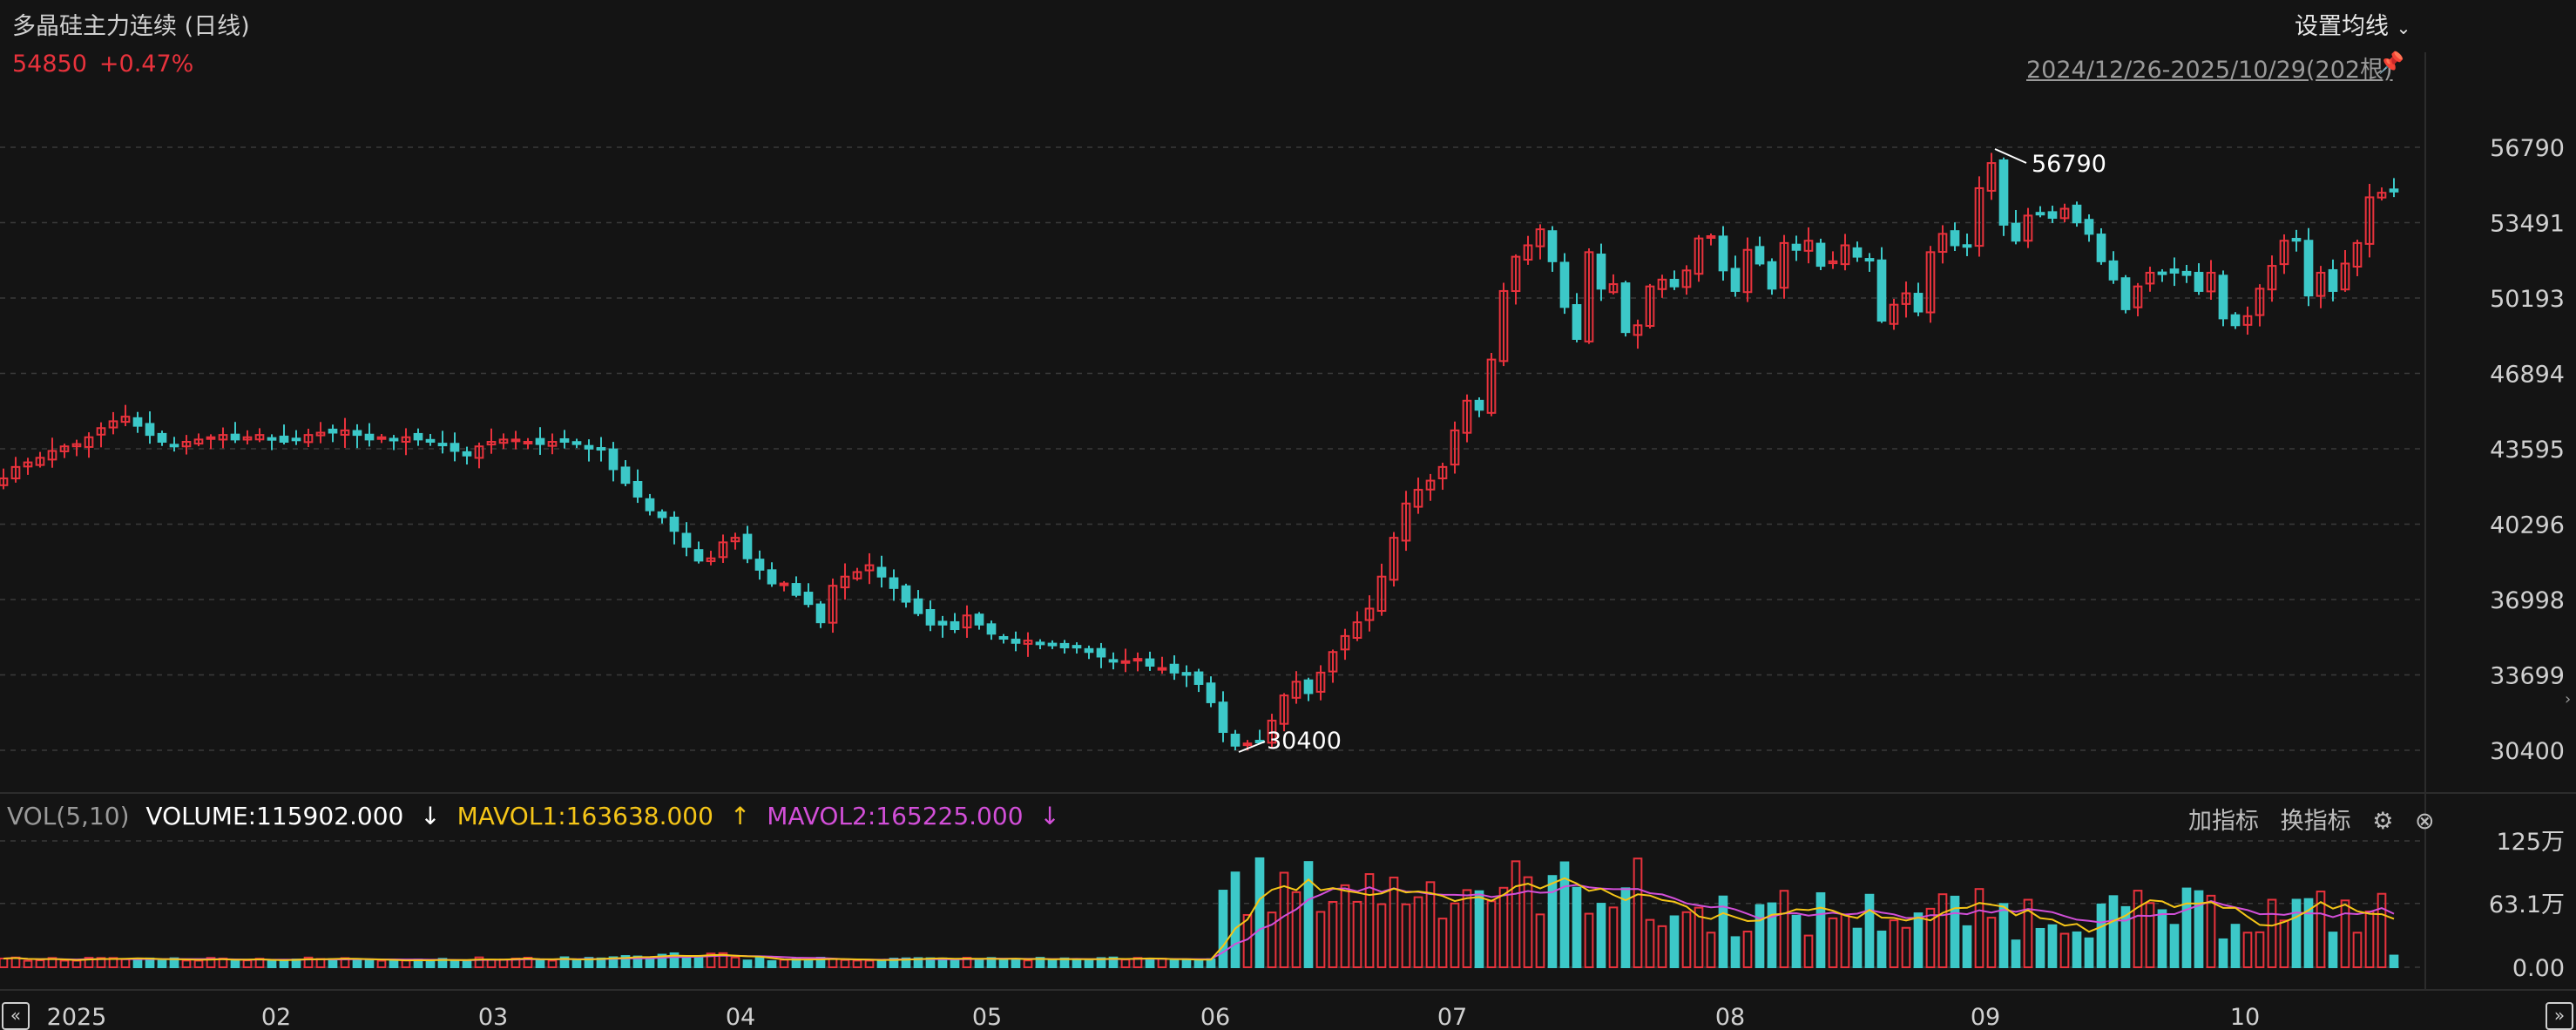 This screenshot has height=1030, width=2576. Describe the element at coordinates (68, 816) in the screenshot. I see `vol-indicator-label: VOL(5,10)` at that location.